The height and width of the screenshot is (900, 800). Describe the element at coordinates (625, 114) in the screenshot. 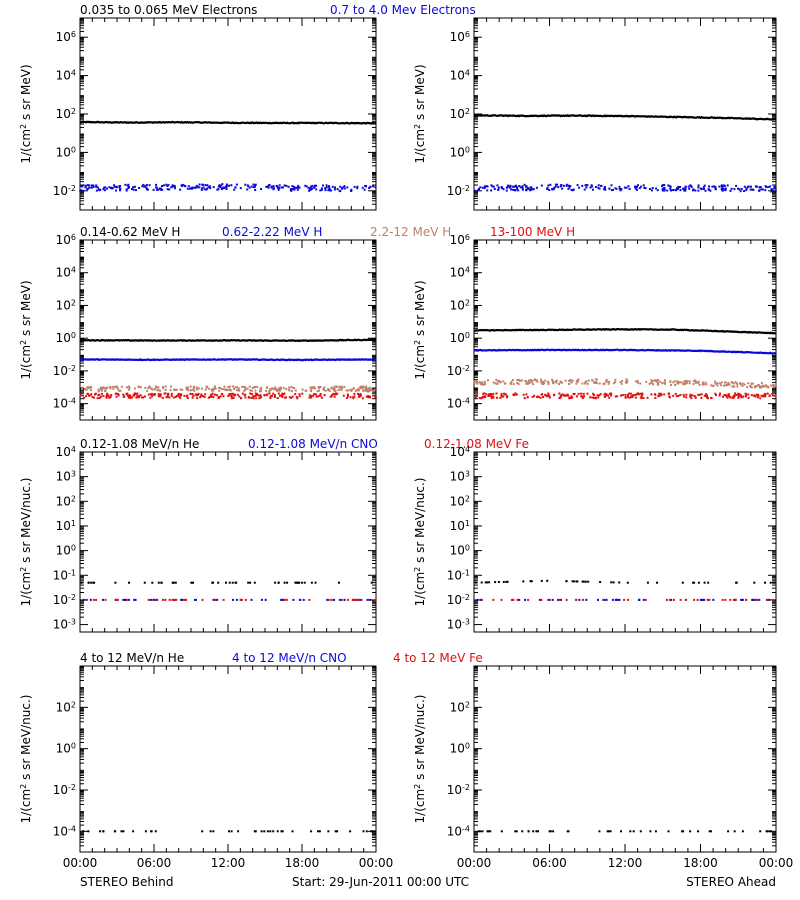

I see `plot-frame` at that location.